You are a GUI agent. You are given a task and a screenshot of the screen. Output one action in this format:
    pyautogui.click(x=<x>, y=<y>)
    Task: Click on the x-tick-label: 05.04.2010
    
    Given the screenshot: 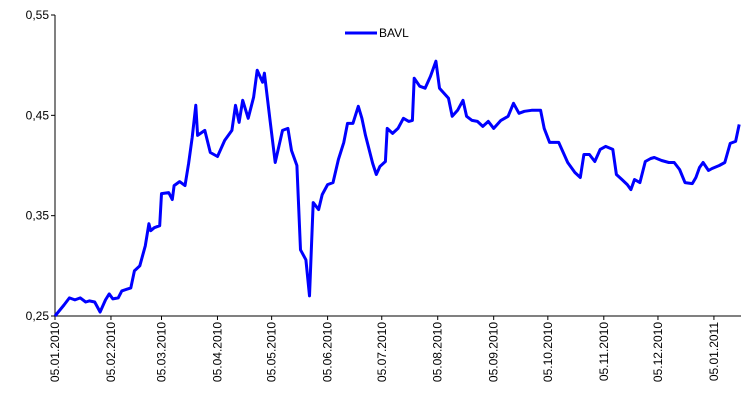 What is the action you would take?
    pyautogui.click(x=217, y=352)
    